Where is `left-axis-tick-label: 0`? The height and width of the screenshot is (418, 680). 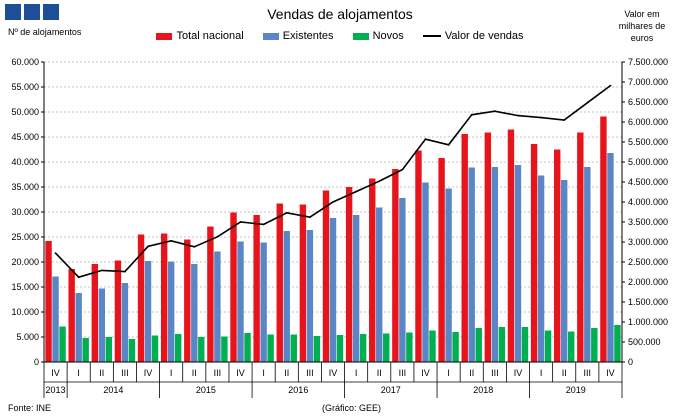
left-axis-tick-label: 0 is located at coordinates (36, 362).